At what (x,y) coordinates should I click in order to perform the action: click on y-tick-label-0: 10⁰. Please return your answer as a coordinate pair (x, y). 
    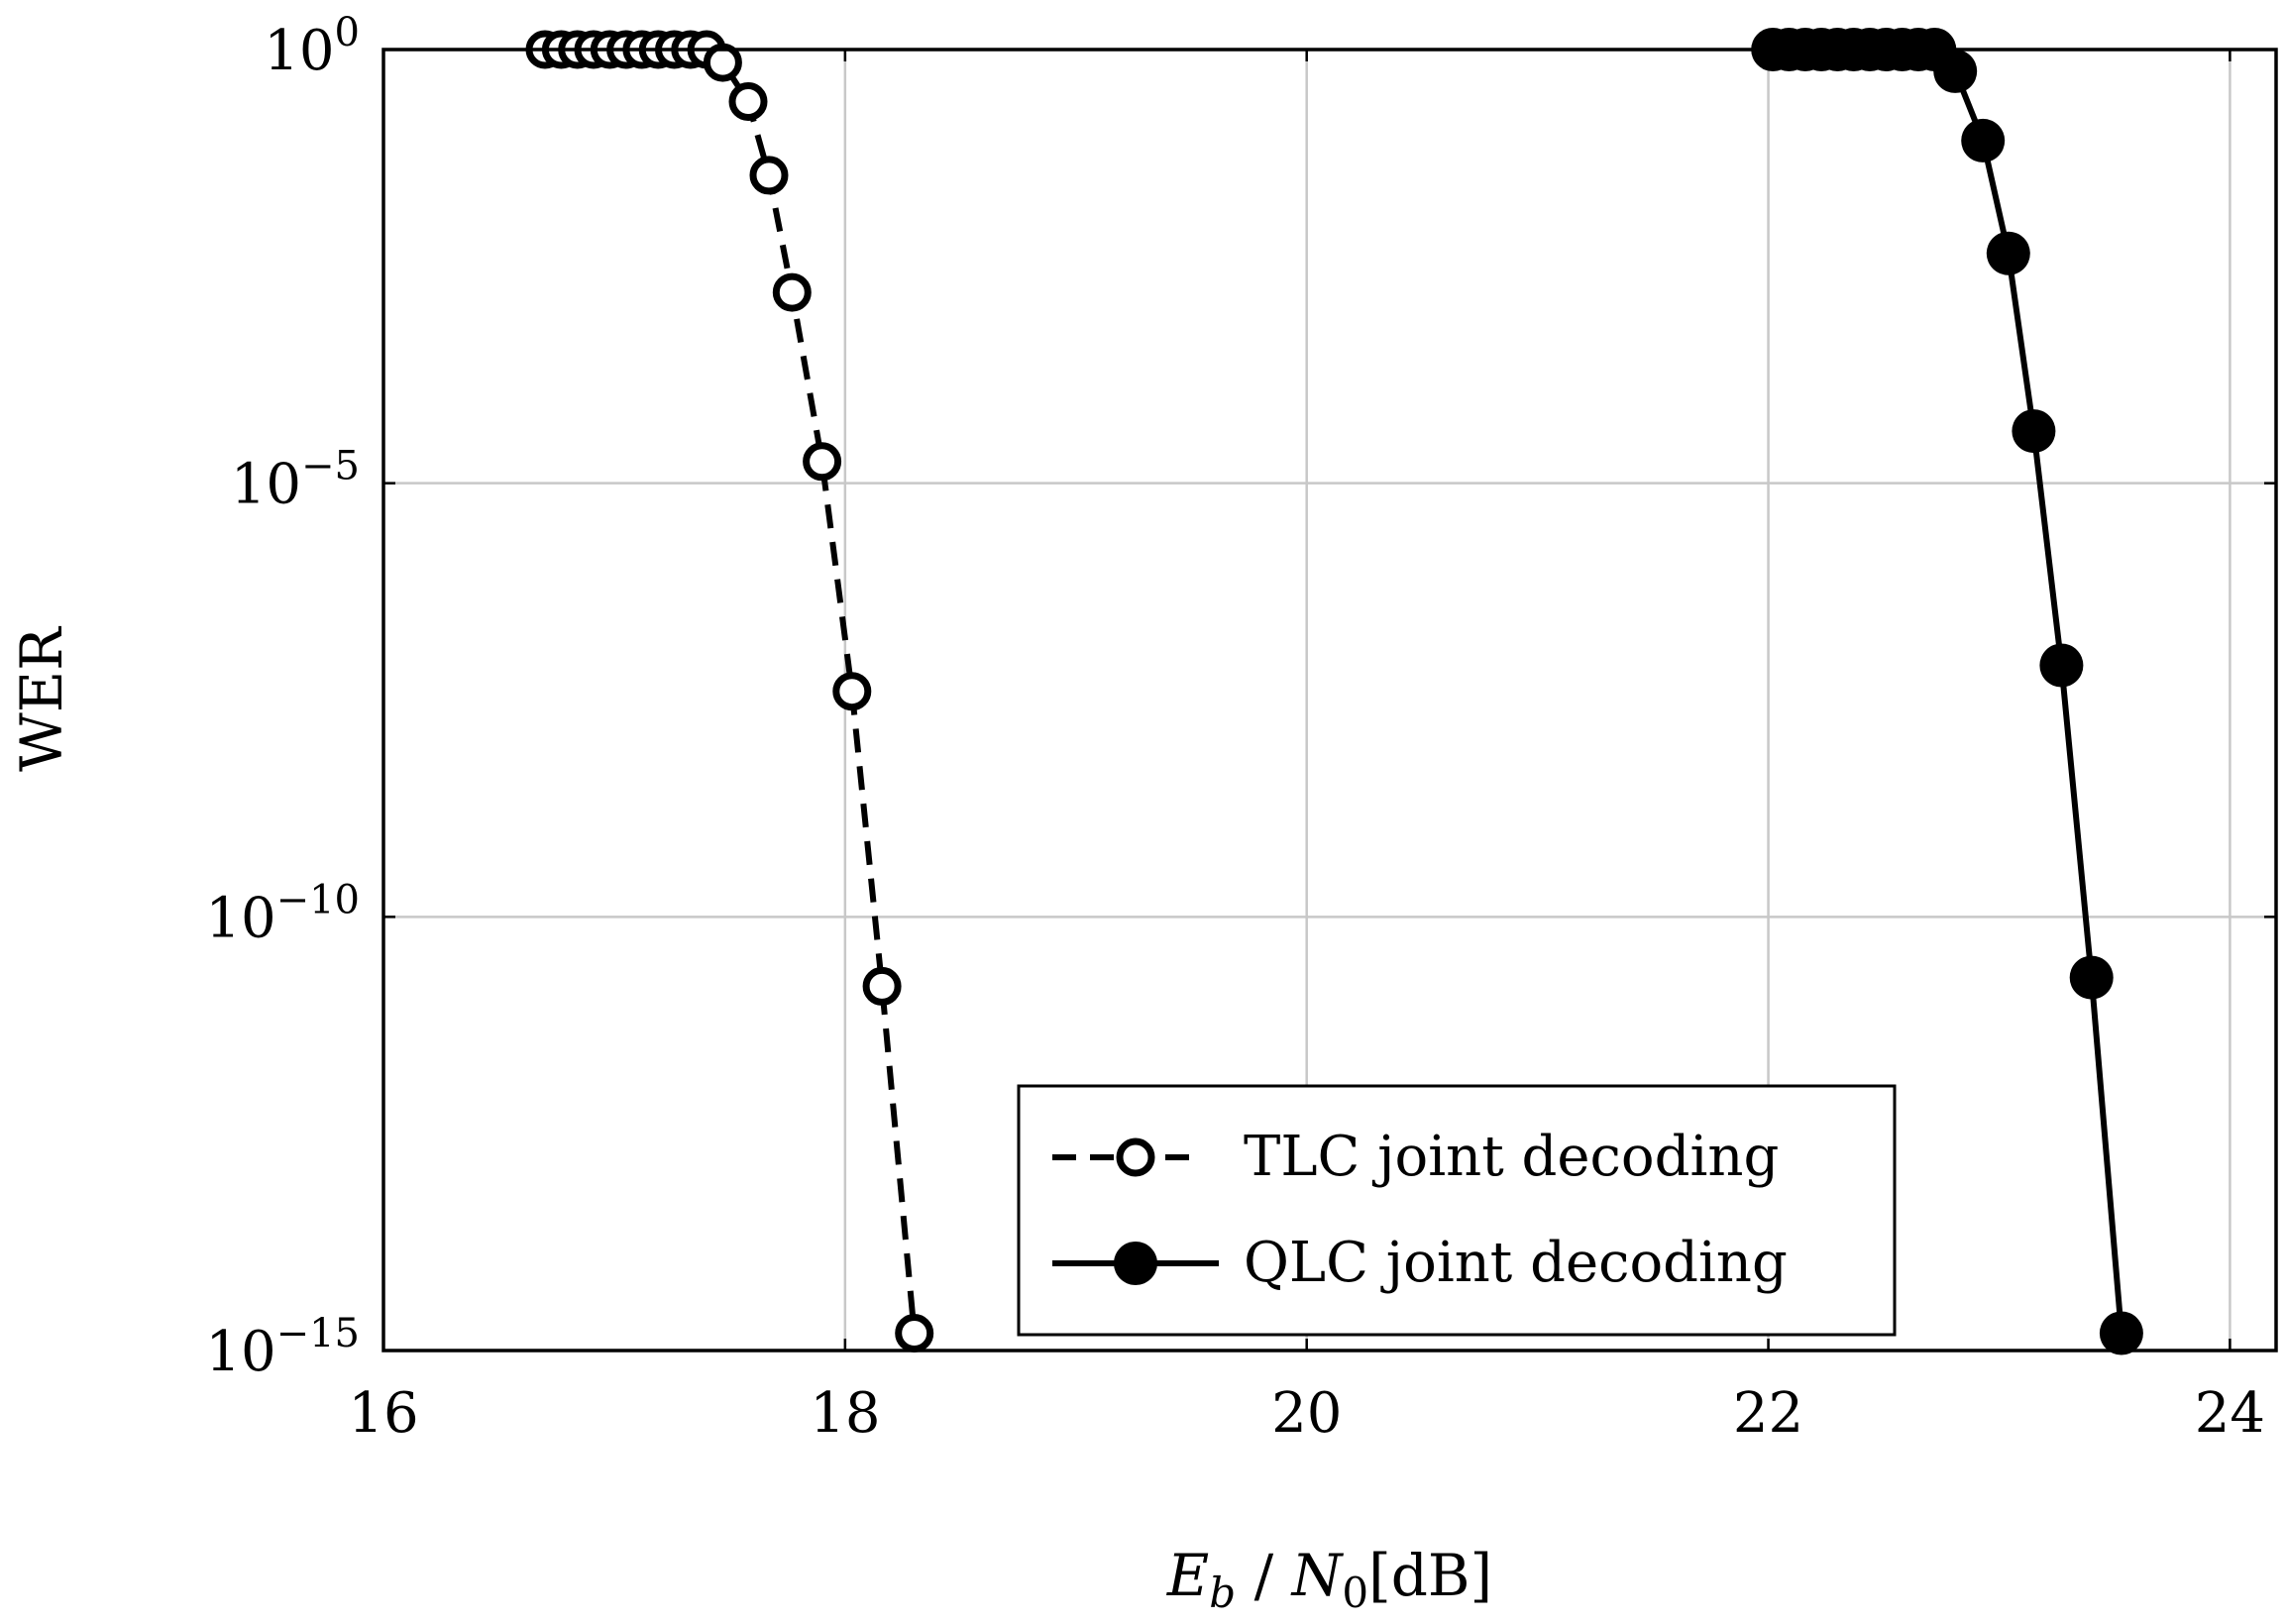
    Looking at the image, I should click on (312, 46).